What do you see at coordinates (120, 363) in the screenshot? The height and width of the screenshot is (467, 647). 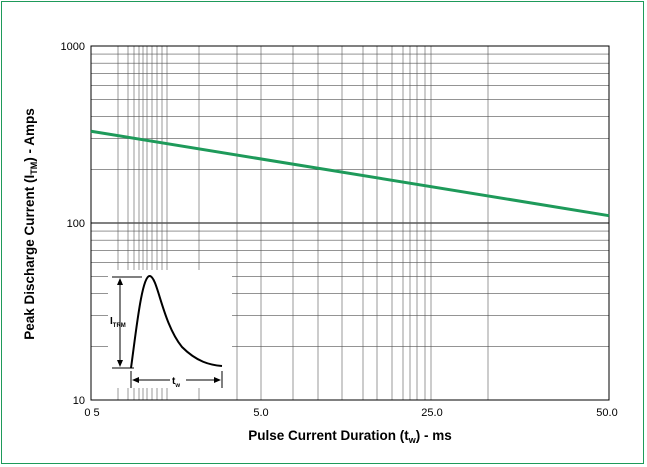 I see `amplitude-arrow-down-icon` at bounding box center [120, 363].